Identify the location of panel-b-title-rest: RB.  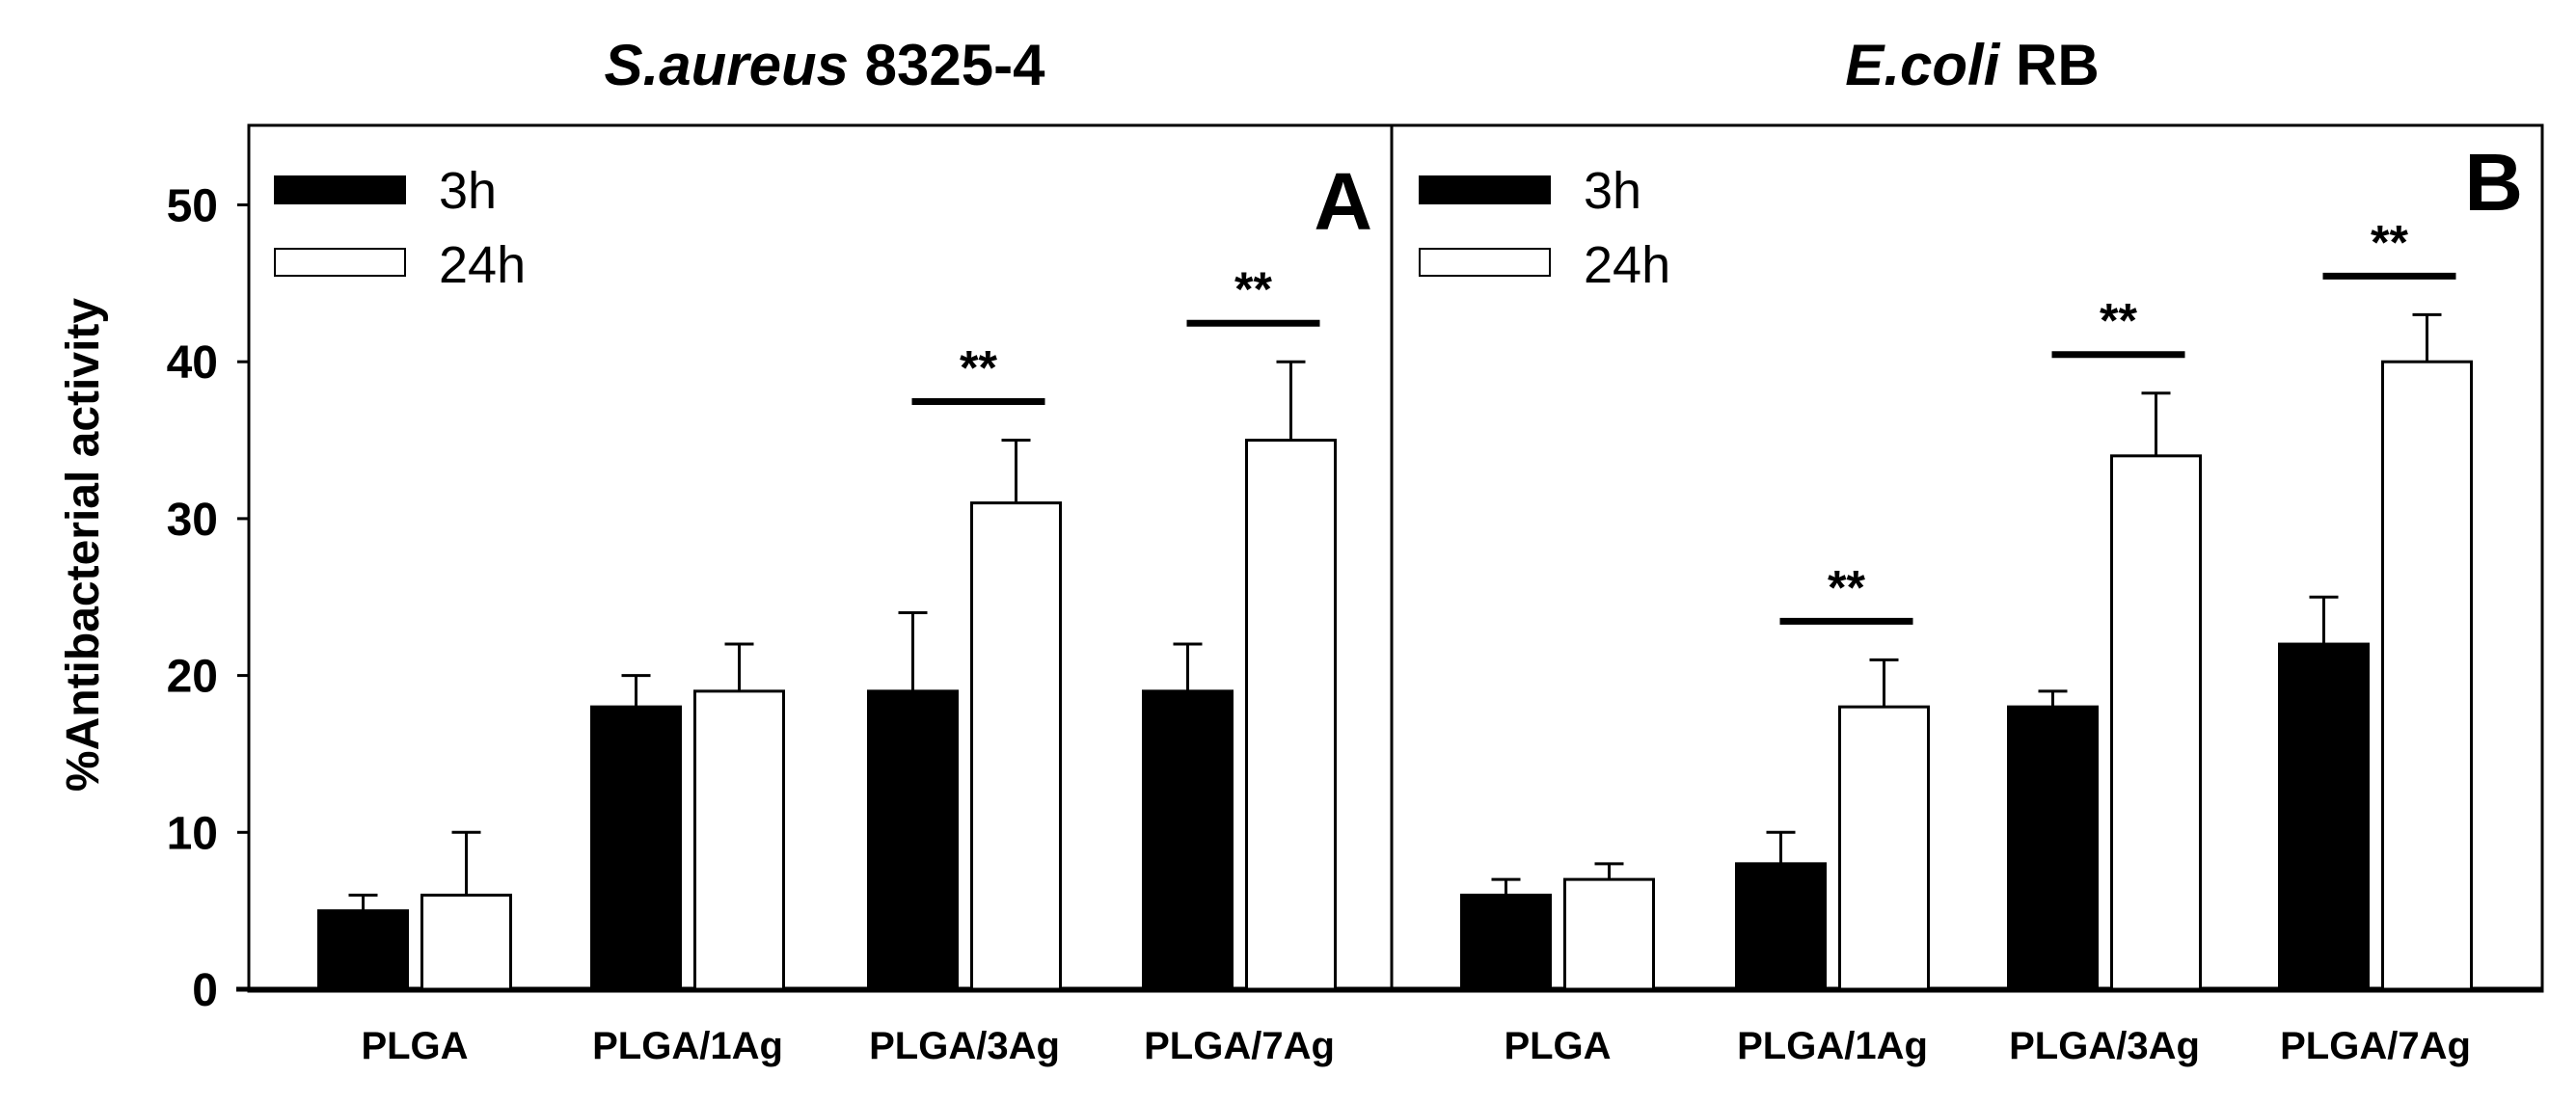
(2049, 65).